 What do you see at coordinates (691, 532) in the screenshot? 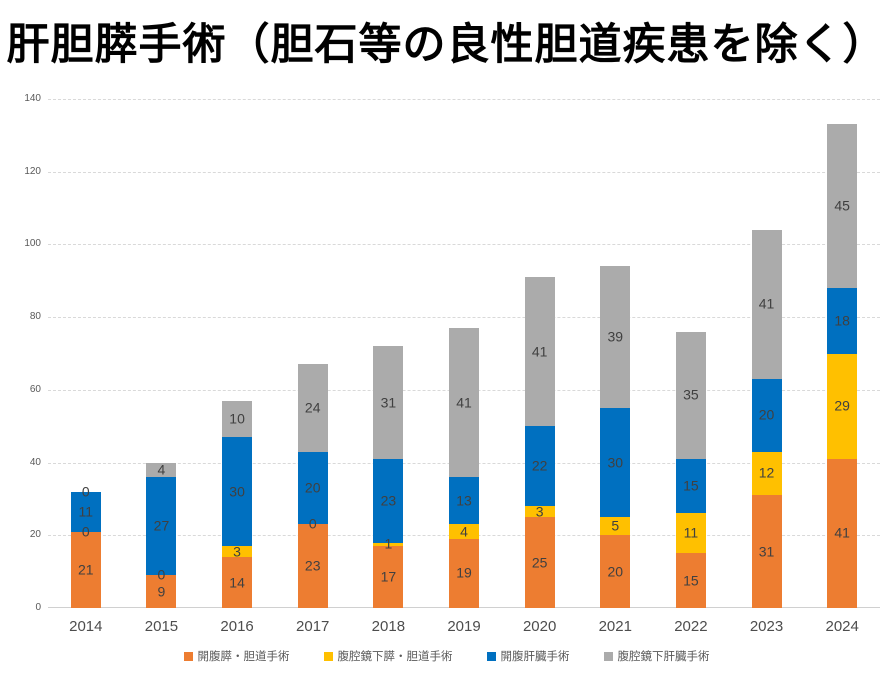
I see `bar-value-label: 11` at bounding box center [691, 532].